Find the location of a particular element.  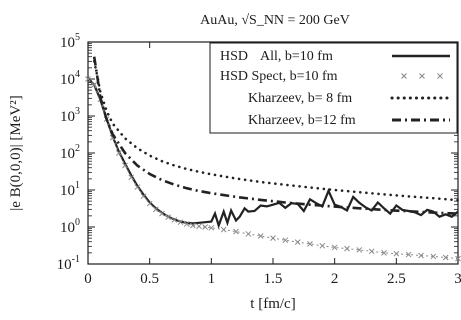

x-tick-label: 3 is located at coordinates (457, 279).